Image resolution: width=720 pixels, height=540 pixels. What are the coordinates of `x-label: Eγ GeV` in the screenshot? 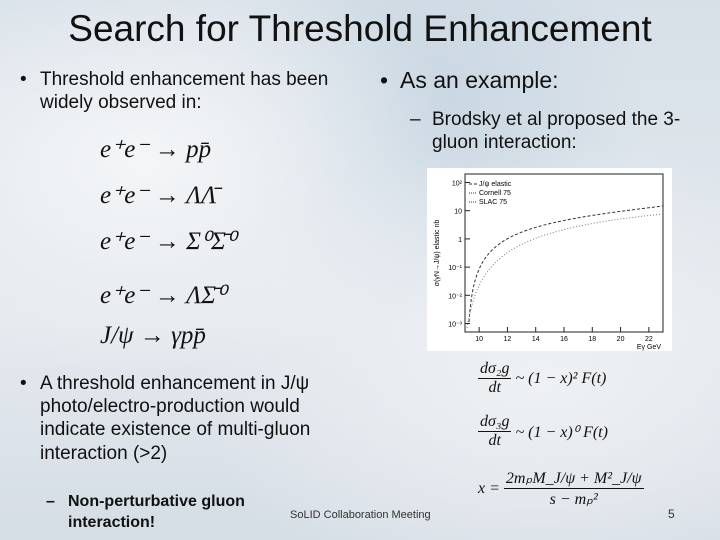 It's located at (649, 347).